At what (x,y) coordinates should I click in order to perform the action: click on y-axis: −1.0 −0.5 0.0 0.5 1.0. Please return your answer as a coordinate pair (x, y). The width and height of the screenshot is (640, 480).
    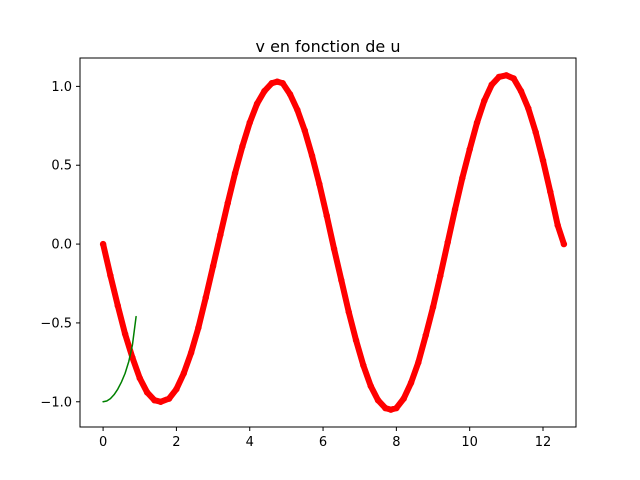
    Looking at the image, I should click on (60, 245).